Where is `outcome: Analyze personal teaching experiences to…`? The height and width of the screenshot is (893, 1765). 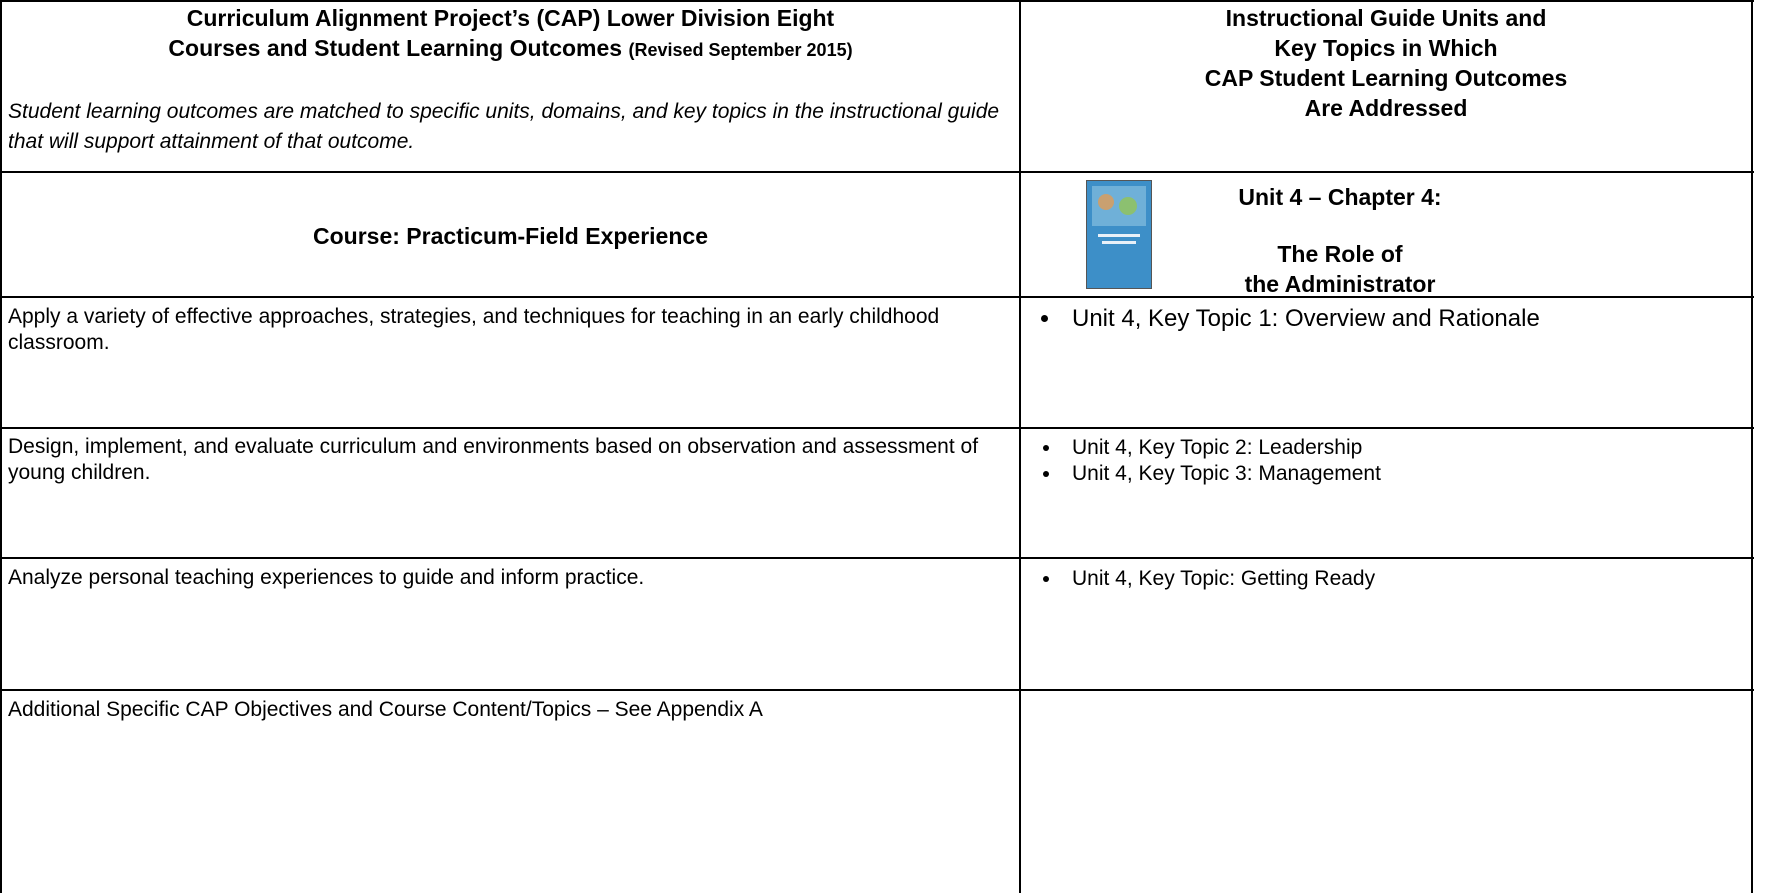 outcome: Analyze personal teaching experiences to… is located at coordinates (326, 577).